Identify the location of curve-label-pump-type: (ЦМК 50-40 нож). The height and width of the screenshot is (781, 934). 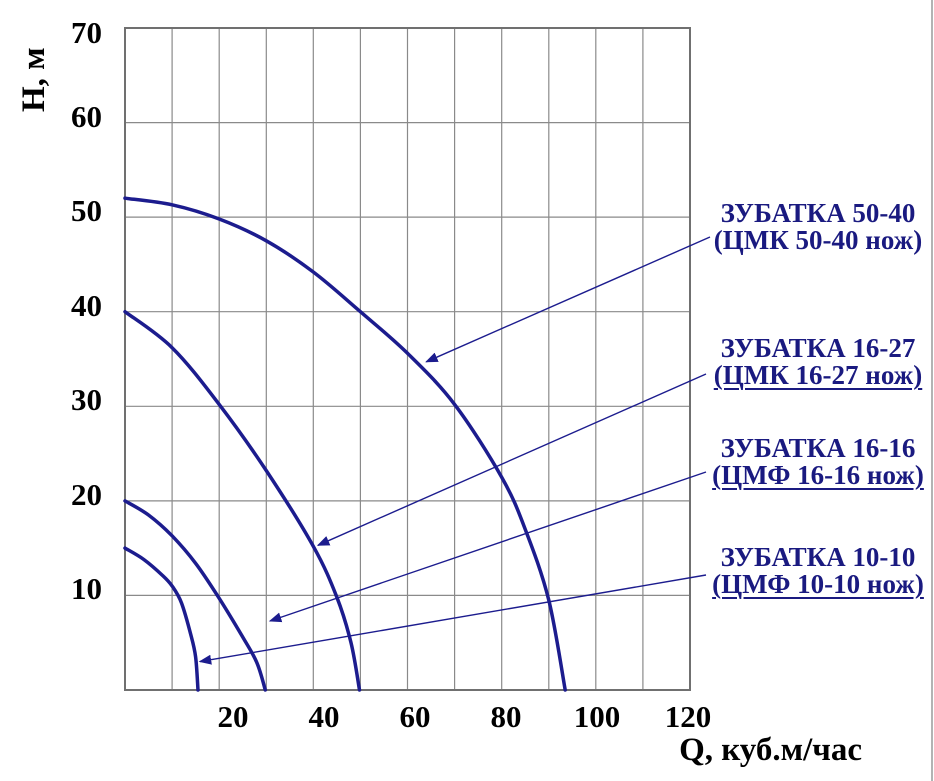
(818, 240).